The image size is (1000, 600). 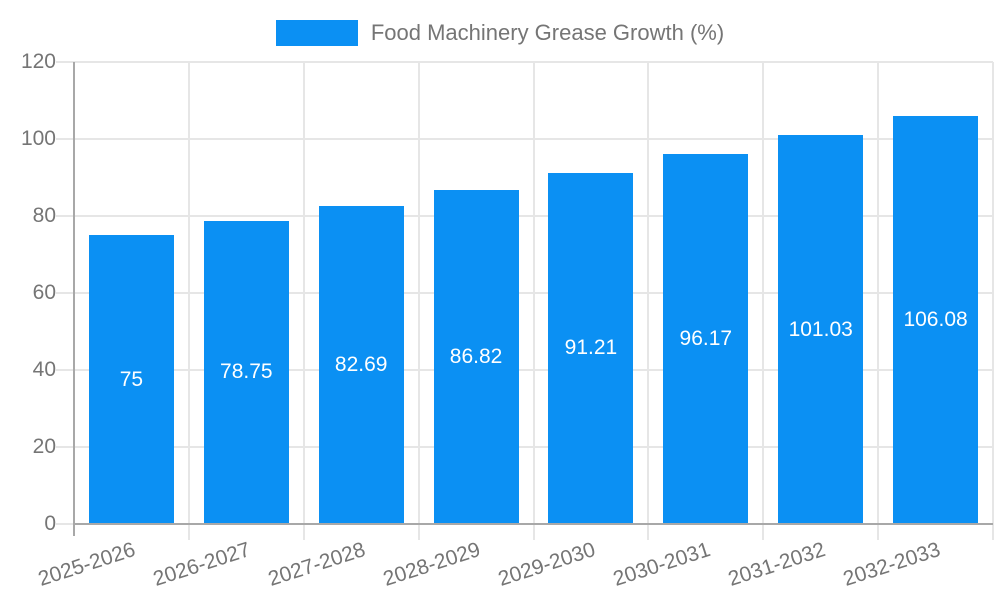 What do you see at coordinates (38, 138) in the screenshot?
I see `y-axis-label: 100` at bounding box center [38, 138].